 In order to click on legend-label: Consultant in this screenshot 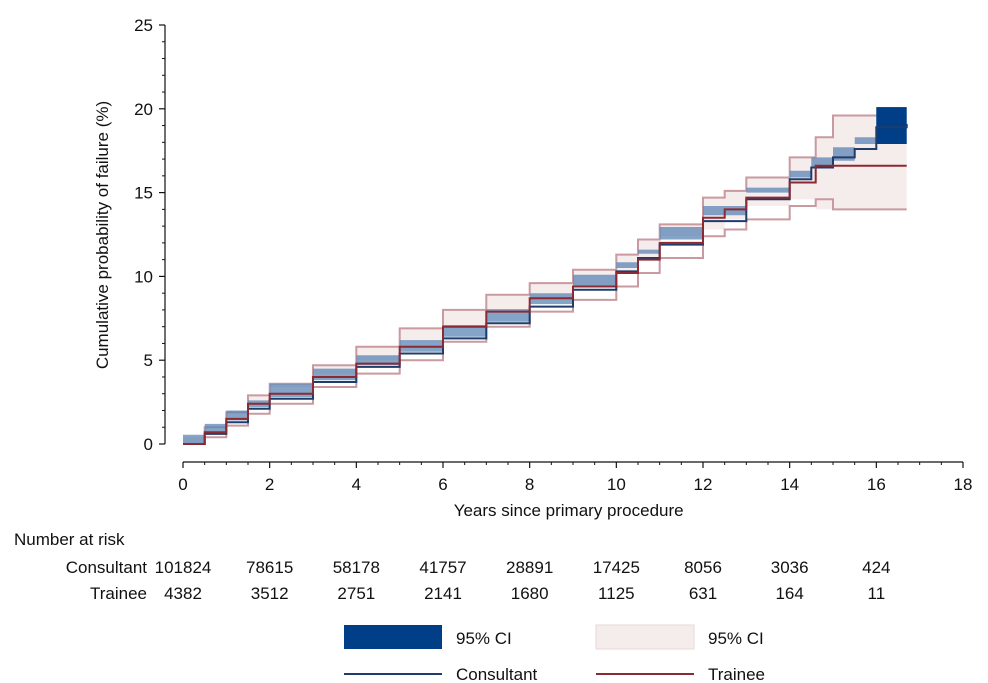, I will do `click(497, 674)`.